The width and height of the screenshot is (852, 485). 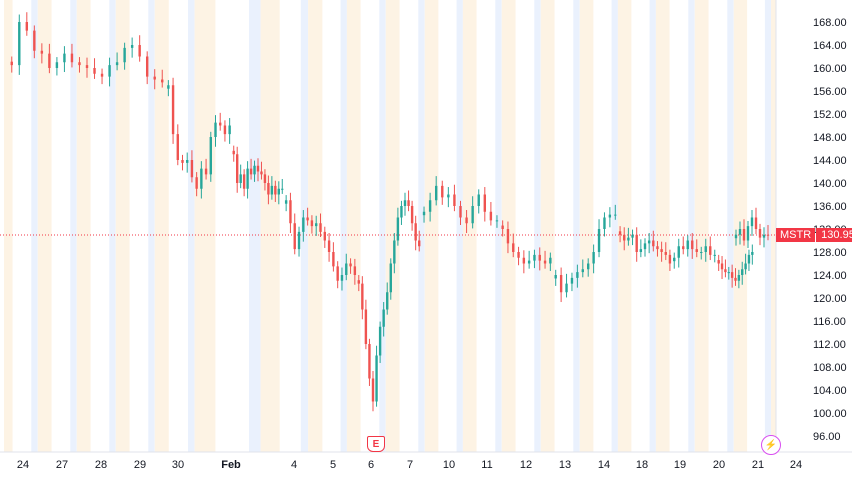 I want to click on time-axis: 24 27 28 29 30 Feb 4 5 6 7 10 11 12 13 14 18 19 20 21 24, so click(x=409, y=465).